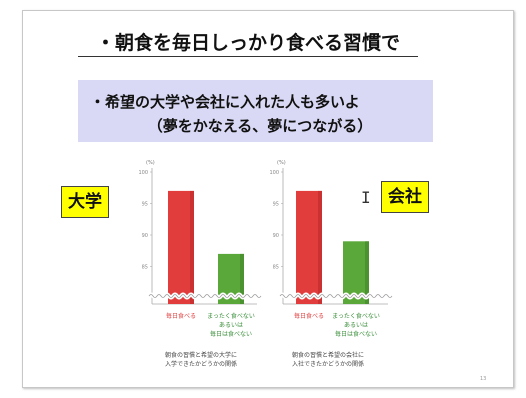 The height and width of the screenshot is (398, 526). I want to click on chart-caption: 入学できたかどうかの関係, so click(201, 364).